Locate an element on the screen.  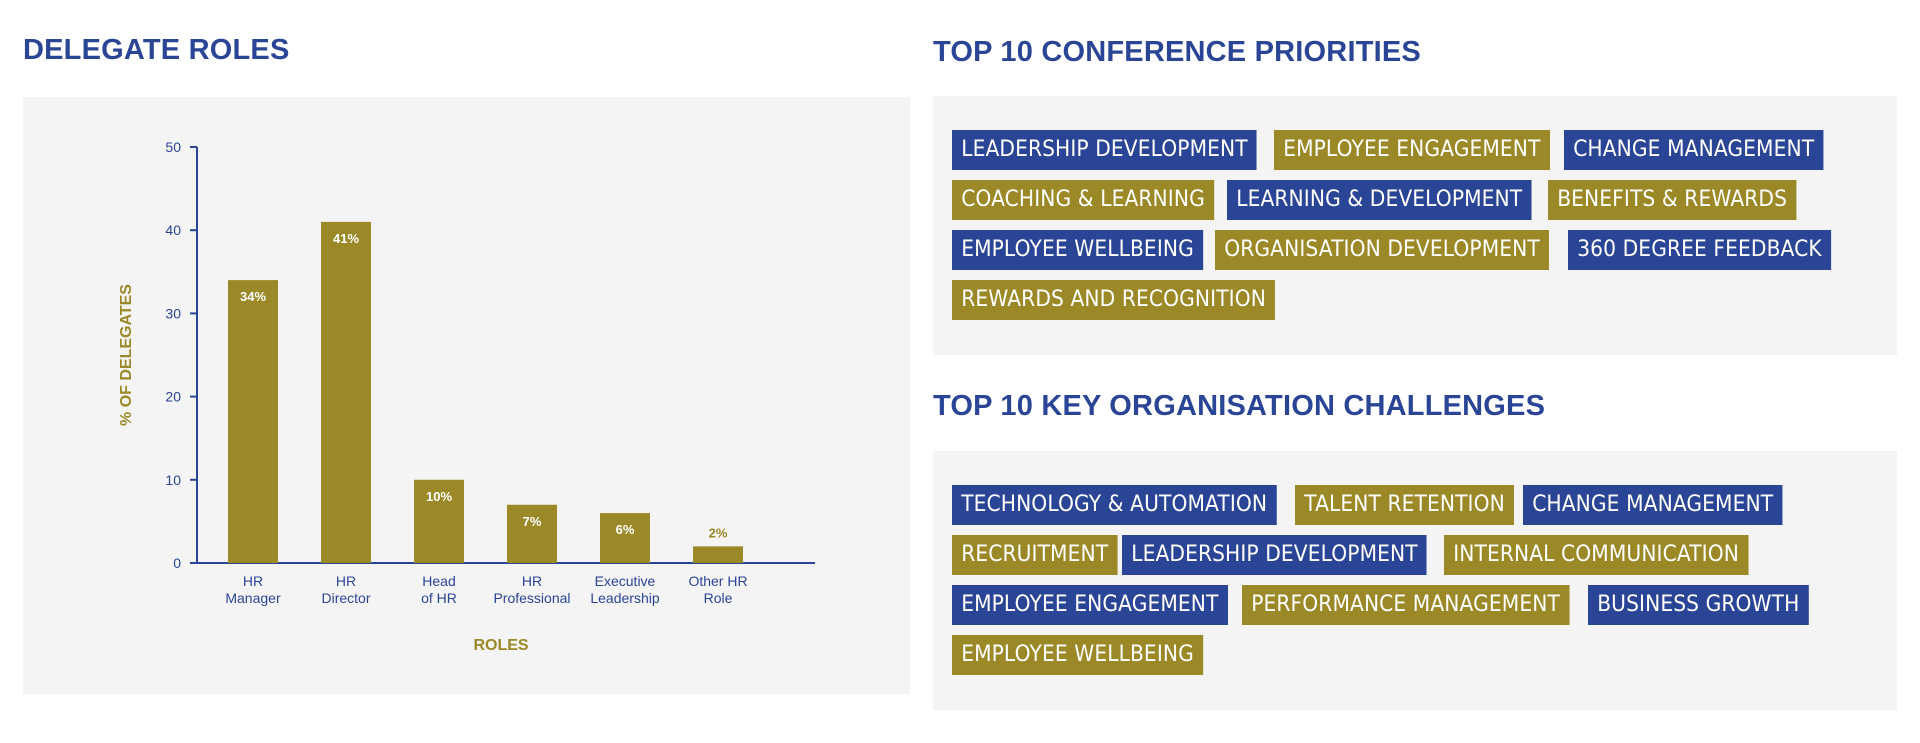
prioritie-tag: 360 DEGREE FEEDBACK is located at coordinates (1700, 250).